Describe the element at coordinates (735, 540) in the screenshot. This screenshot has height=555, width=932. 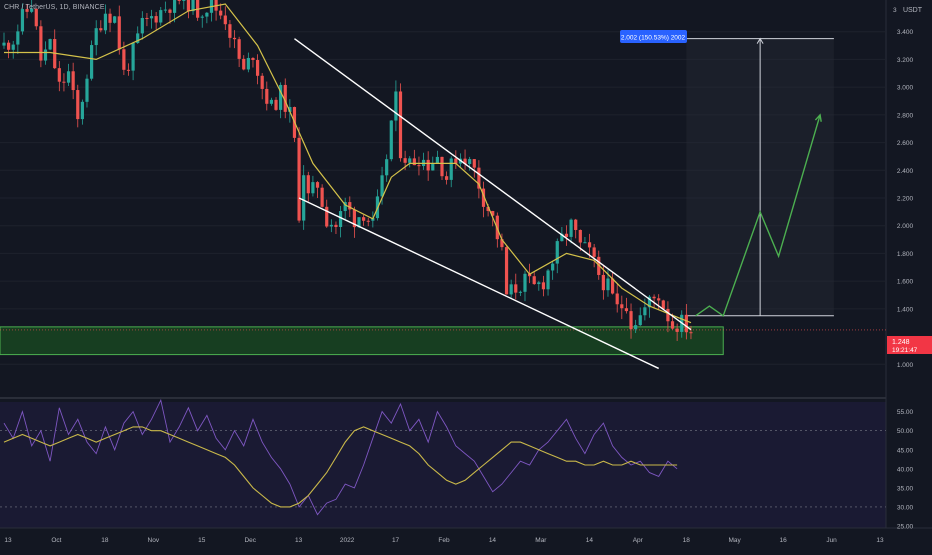
I see `time-tick-label: May` at that location.